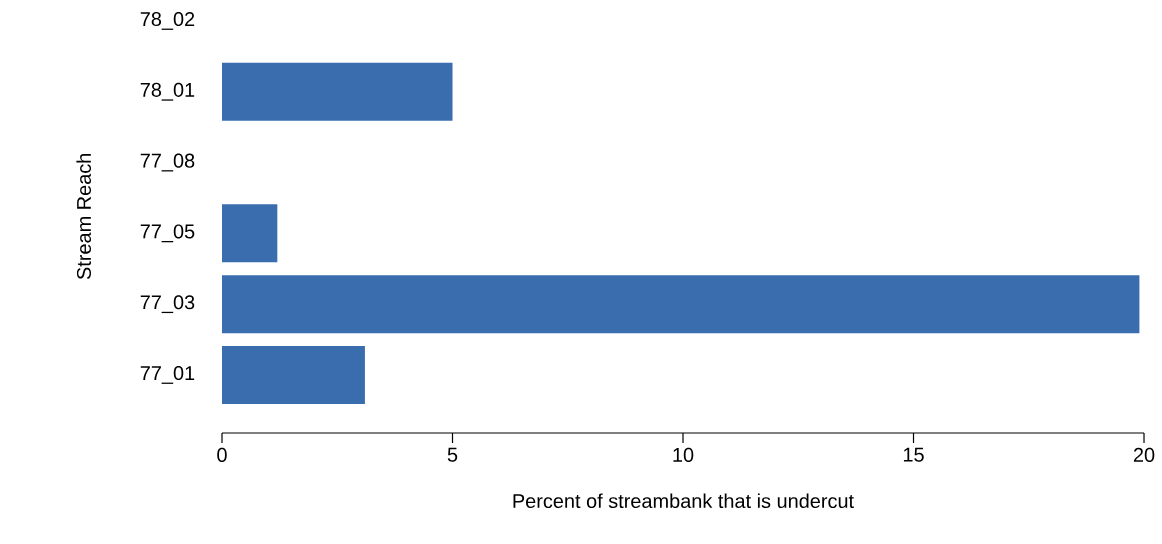  What do you see at coordinates (222, 454) in the screenshot?
I see `x-tick-label: 0` at bounding box center [222, 454].